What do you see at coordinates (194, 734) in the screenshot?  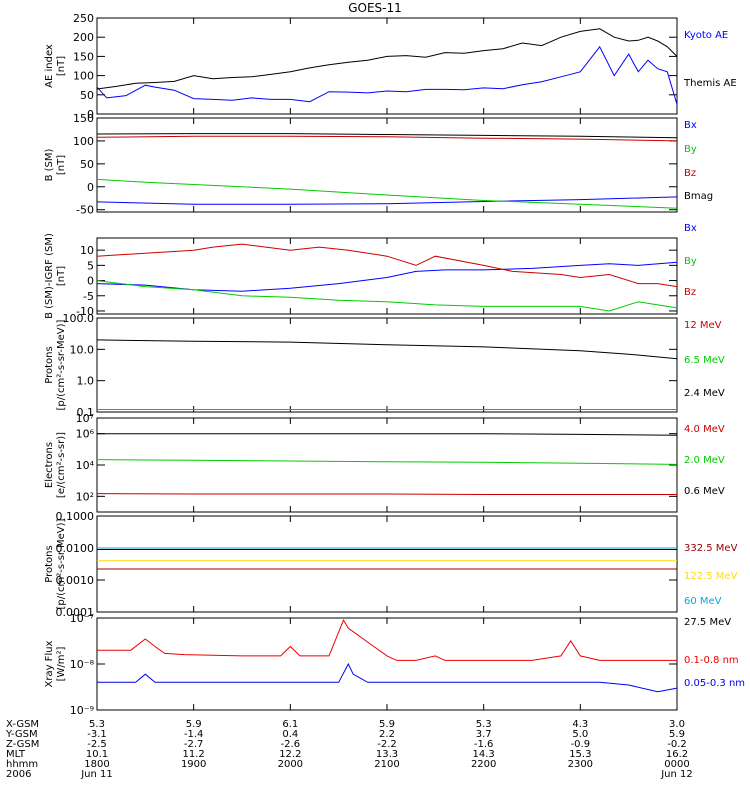 I see `axis-table-value: -1.4` at bounding box center [194, 734].